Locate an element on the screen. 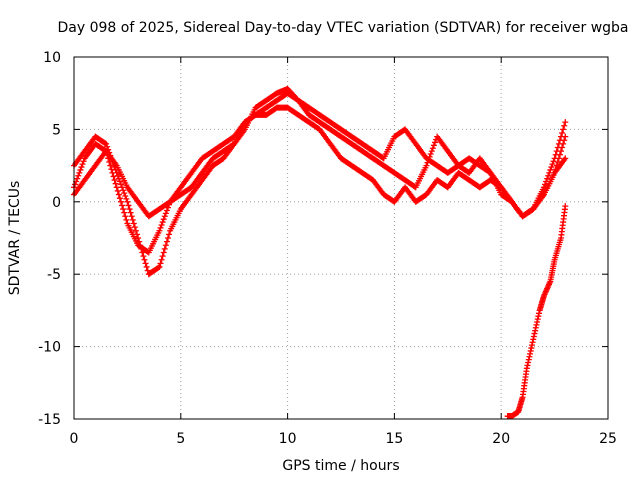  y-tick-label: 5 is located at coordinates (56, 130).